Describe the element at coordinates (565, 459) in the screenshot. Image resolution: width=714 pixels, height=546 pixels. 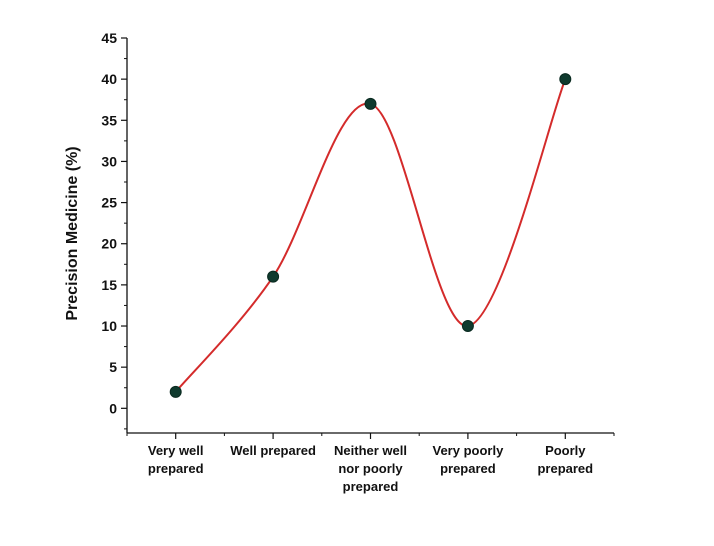
I see `x-tick-label: Poorly prepared` at that location.